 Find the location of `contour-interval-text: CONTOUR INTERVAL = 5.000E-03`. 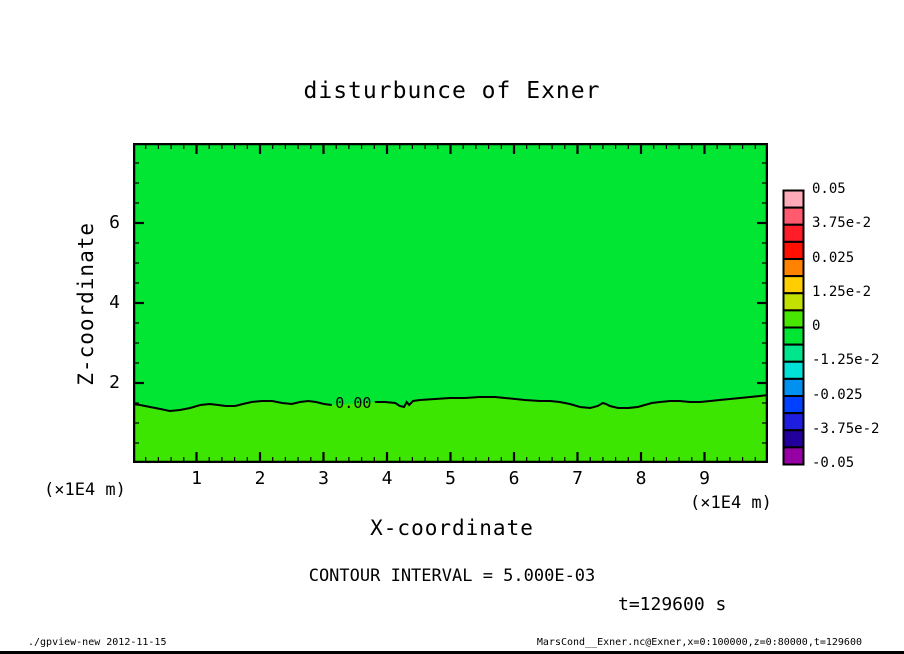

contour-interval-text: CONTOUR INTERVAL = 5.000E-03 is located at coordinates (452, 576).